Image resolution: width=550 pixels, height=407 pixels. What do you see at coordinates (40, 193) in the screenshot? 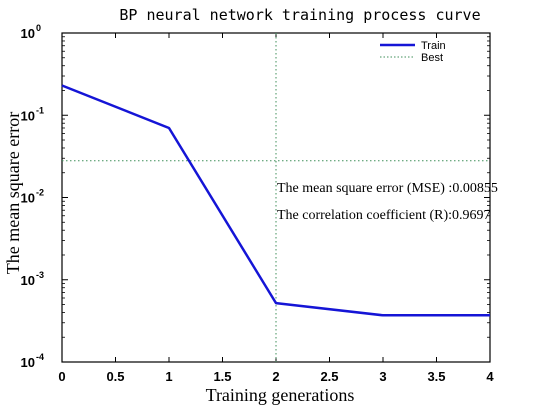
I see `y-tick-exponent: -2` at bounding box center [40, 193].